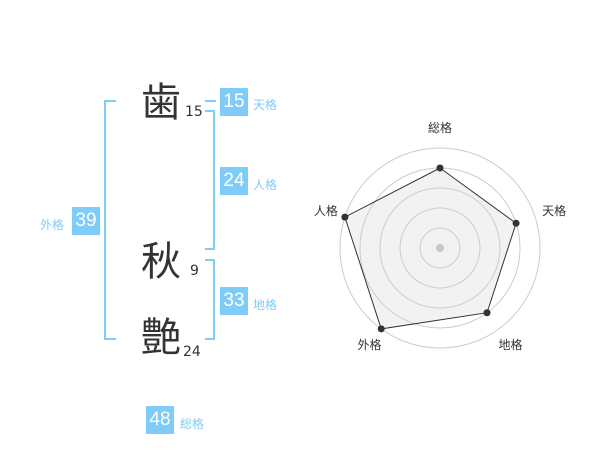 The height and width of the screenshot is (470, 600). I want to click on chikaku-label: 地格, so click(265, 305).